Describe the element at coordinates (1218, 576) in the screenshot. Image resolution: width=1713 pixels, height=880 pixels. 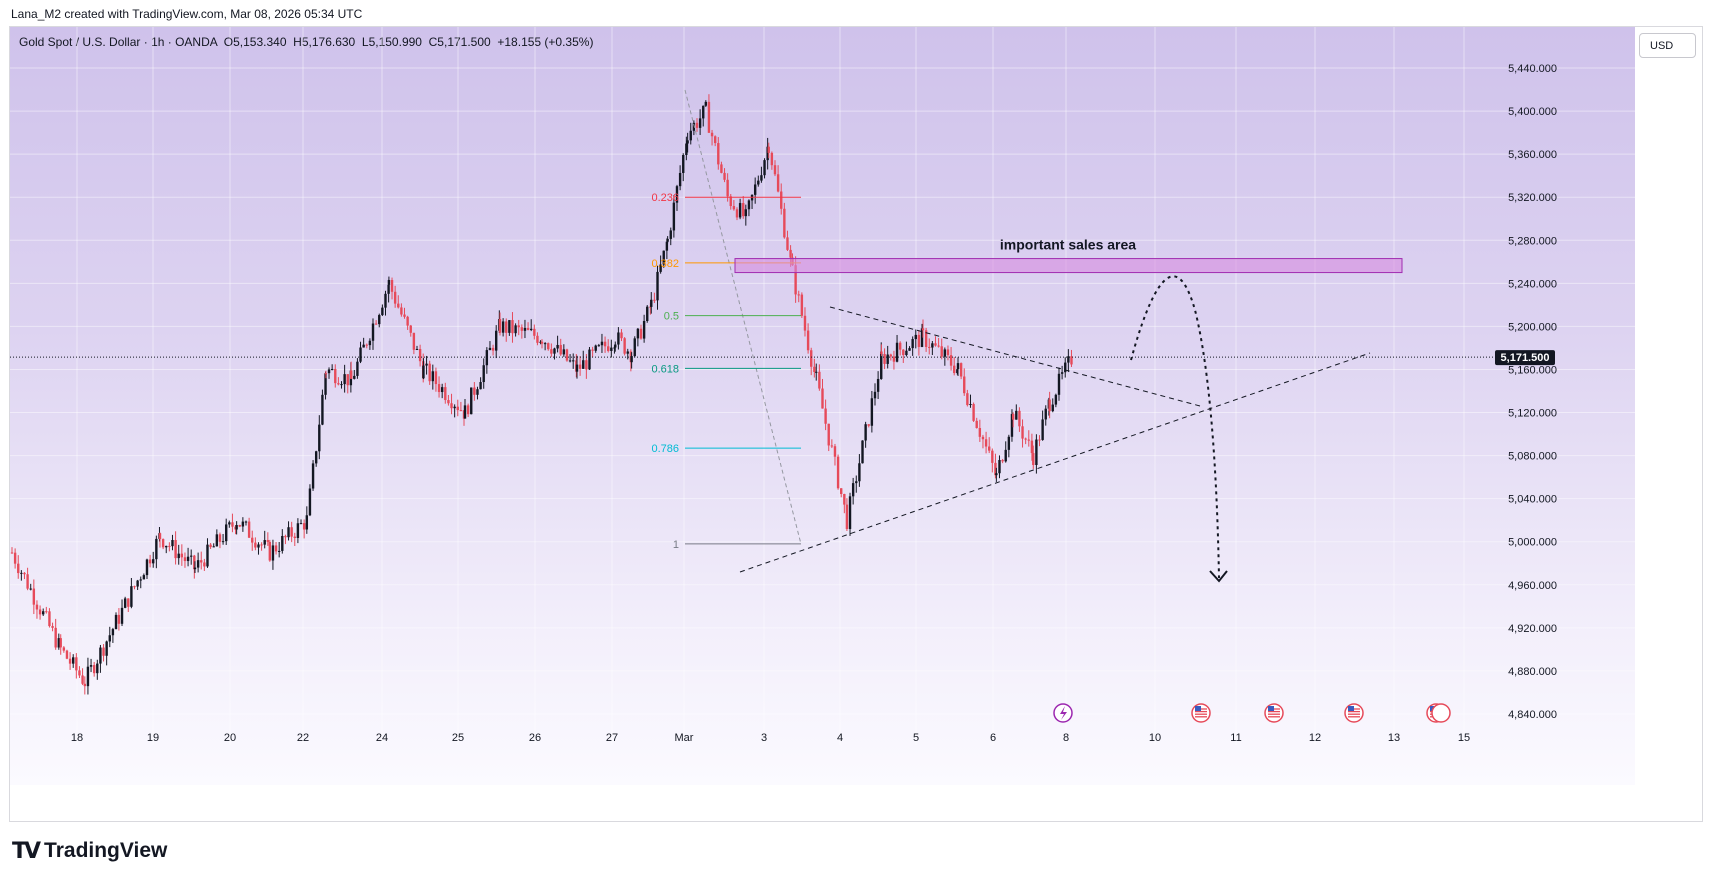
I see `arrowhead-down-icon` at that location.